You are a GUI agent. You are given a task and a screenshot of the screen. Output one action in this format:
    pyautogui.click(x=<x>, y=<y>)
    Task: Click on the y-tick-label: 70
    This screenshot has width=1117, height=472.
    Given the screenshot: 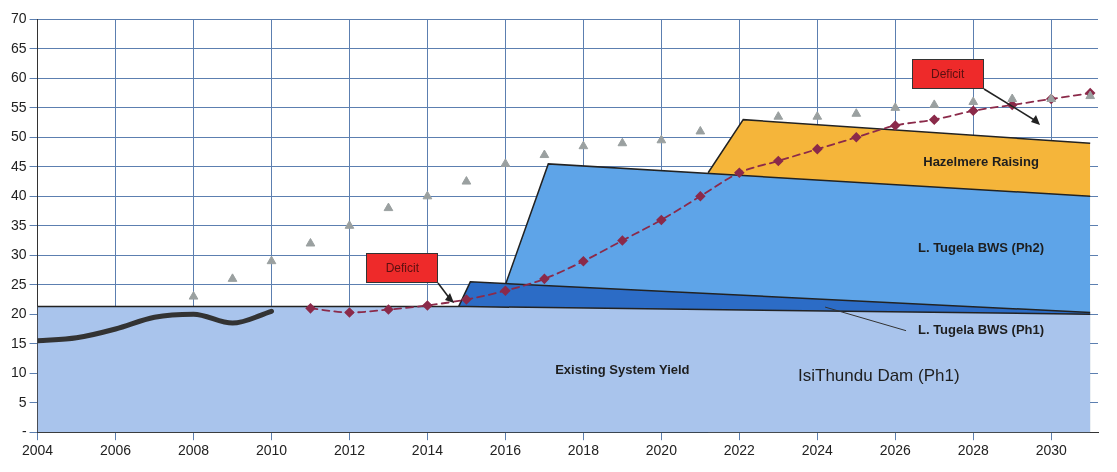 What is the action you would take?
    pyautogui.click(x=18, y=18)
    